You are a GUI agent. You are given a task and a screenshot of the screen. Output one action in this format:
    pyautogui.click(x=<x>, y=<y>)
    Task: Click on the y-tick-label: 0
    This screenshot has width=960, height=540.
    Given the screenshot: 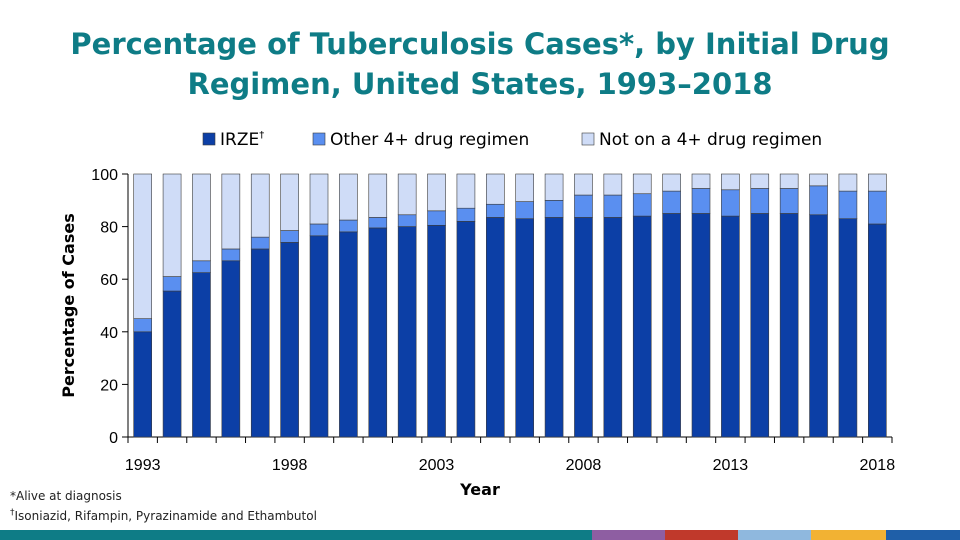 What is the action you would take?
    pyautogui.click(x=113, y=438)
    